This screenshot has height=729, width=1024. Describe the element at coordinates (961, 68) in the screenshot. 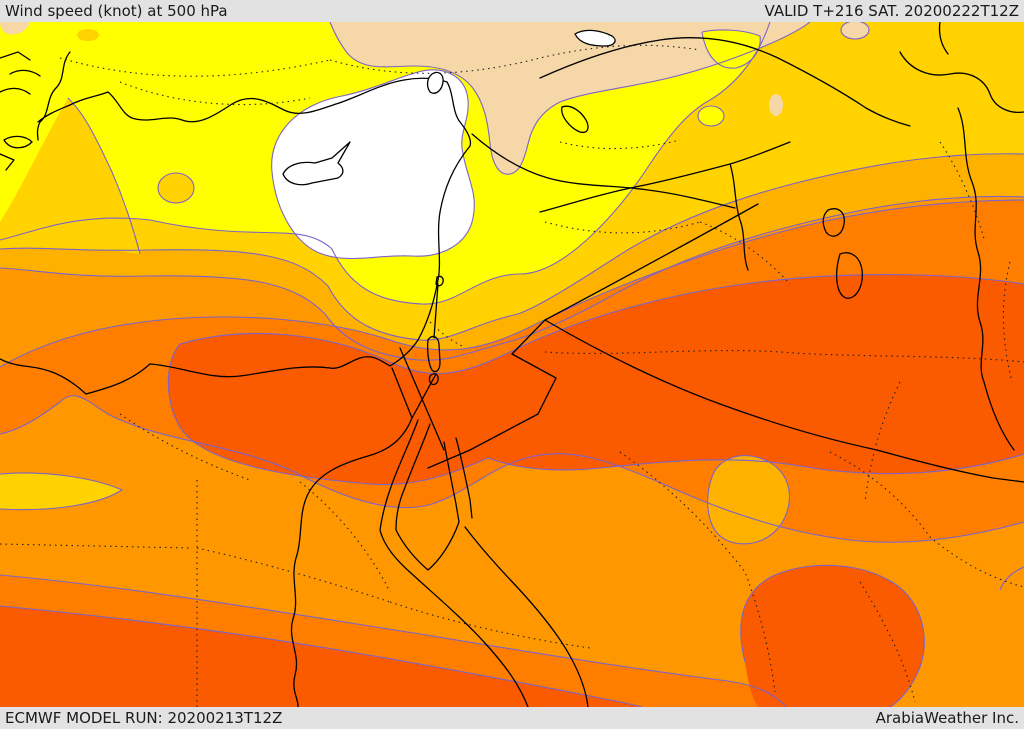

I see `border-caucasus` at that location.